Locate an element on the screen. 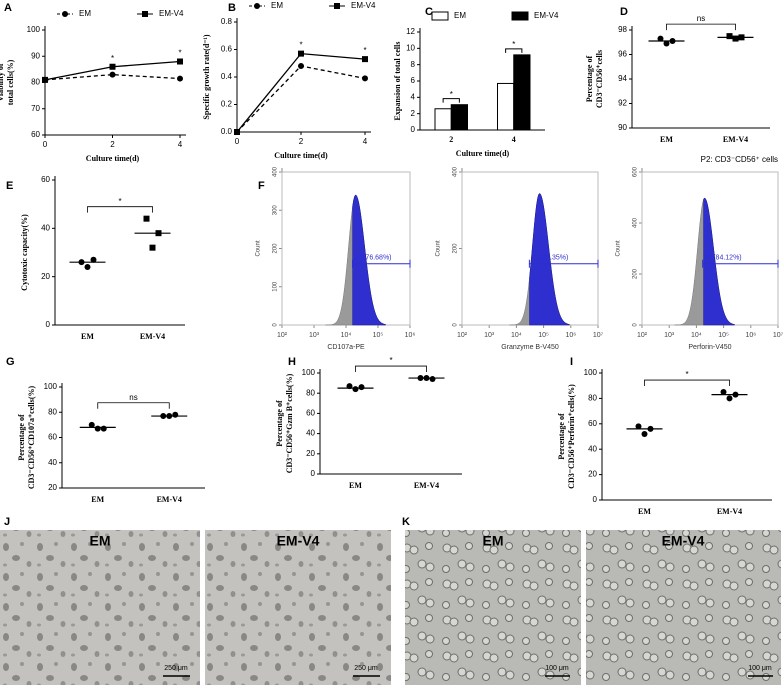 The image size is (784, 690). gate-label: P2(84.12%) is located at coordinates (723, 258).